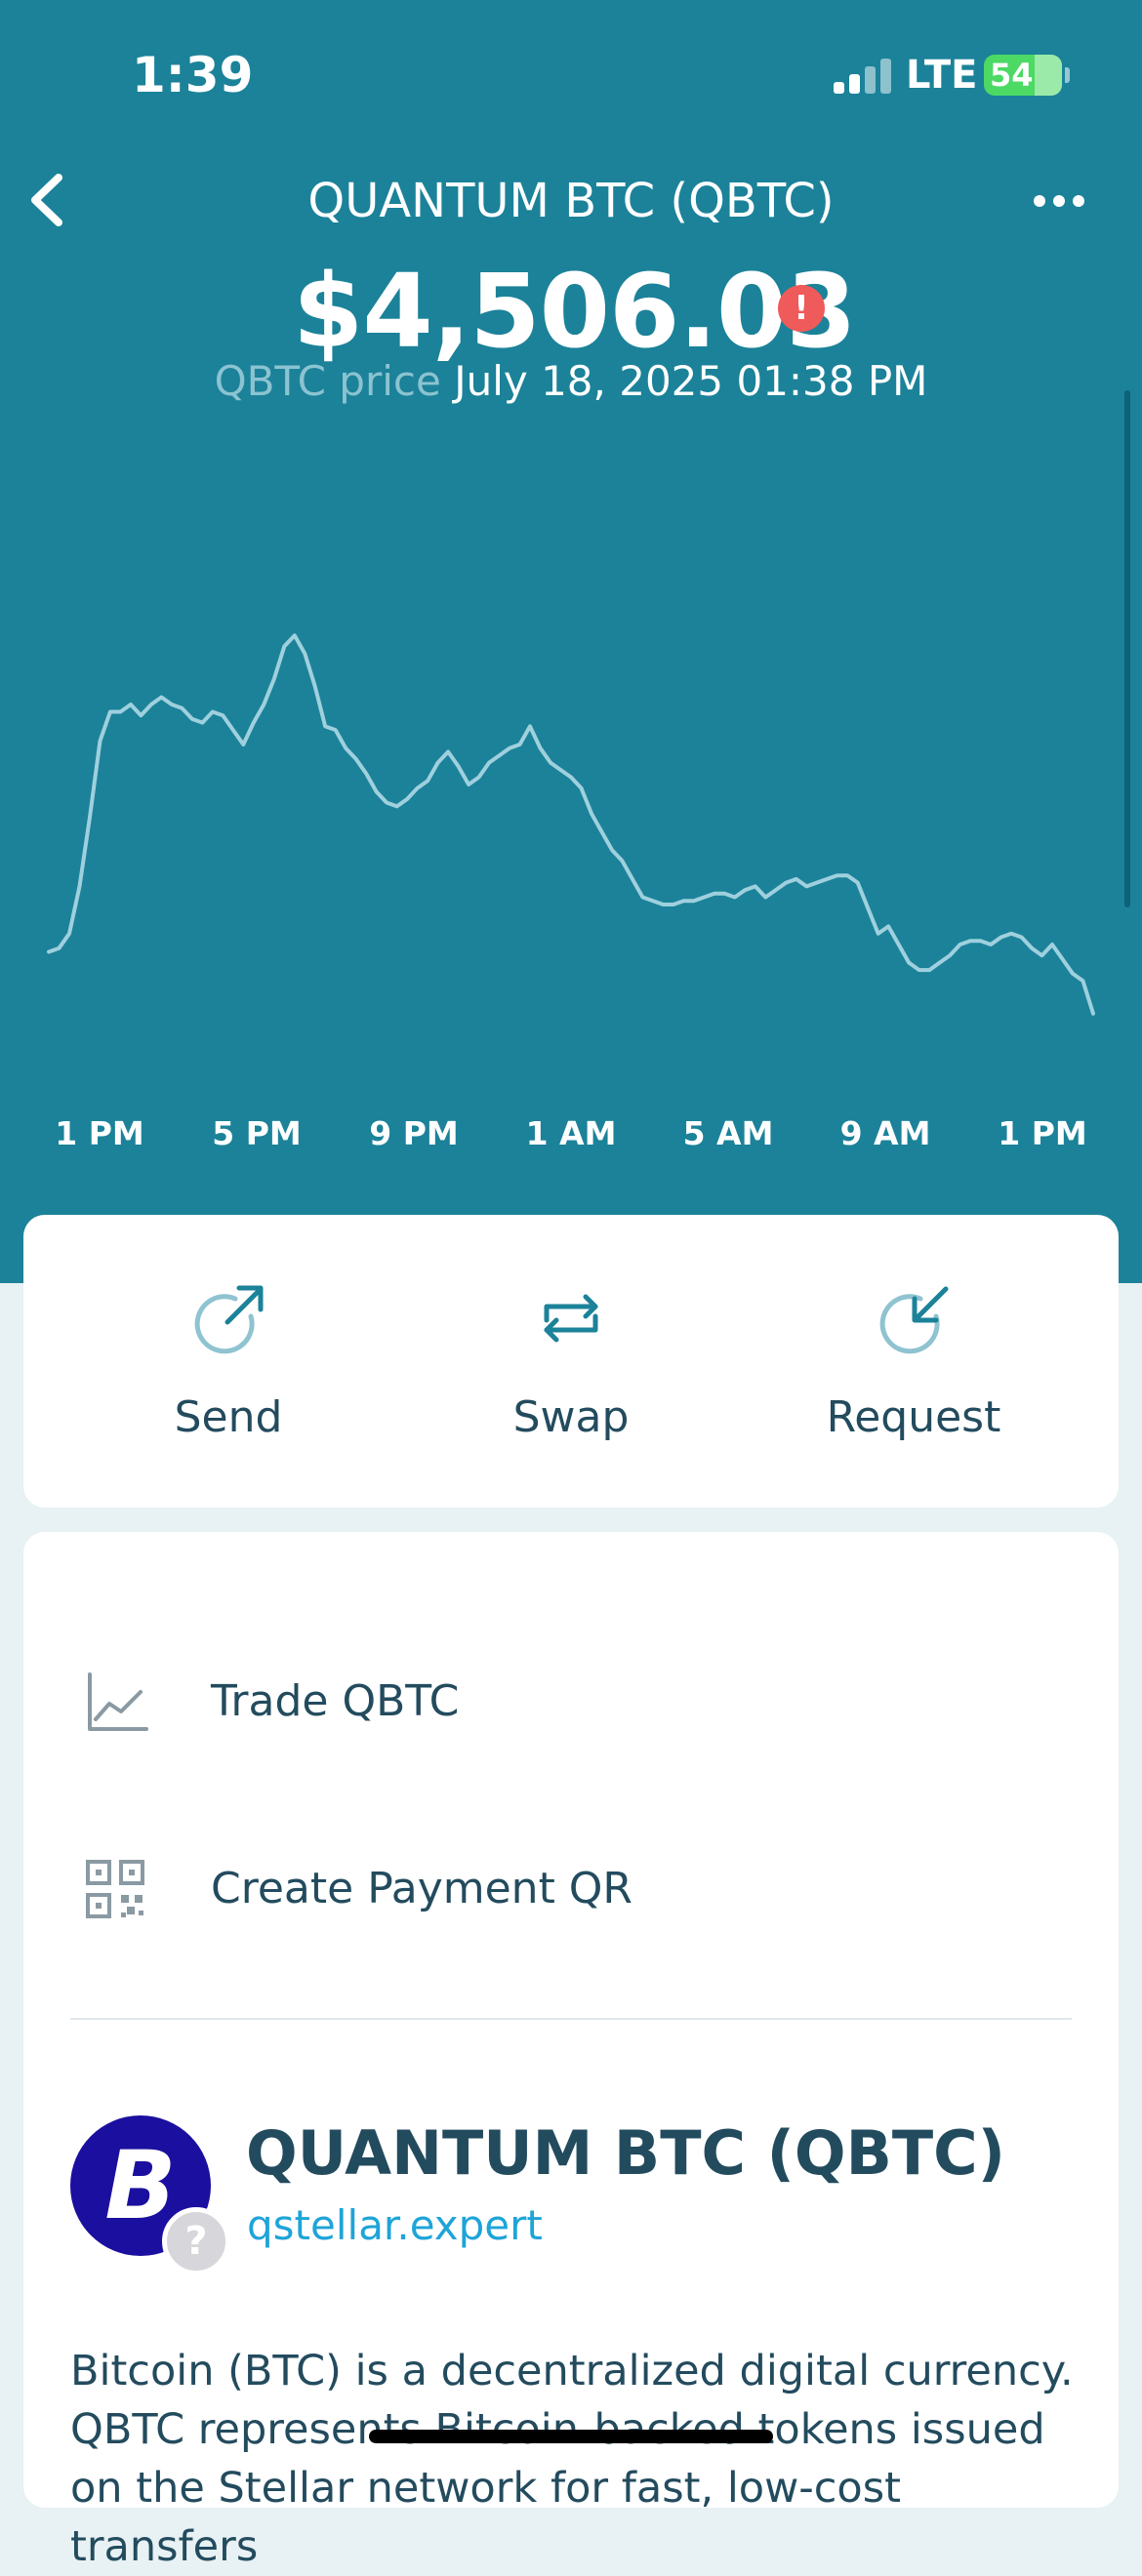 The height and width of the screenshot is (2576, 1142). What do you see at coordinates (140, 2185) in the screenshot?
I see `asset-logo: B` at bounding box center [140, 2185].